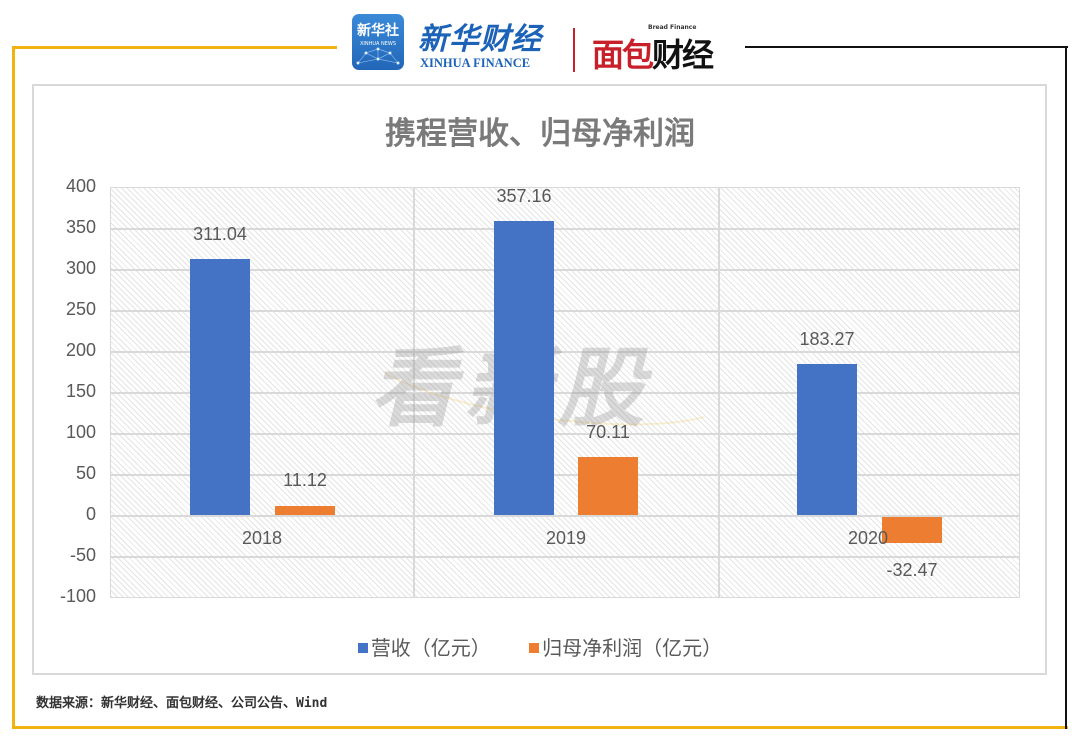  Describe the element at coordinates (80, 391) in the screenshot. I see `y-tick: 150` at that location.